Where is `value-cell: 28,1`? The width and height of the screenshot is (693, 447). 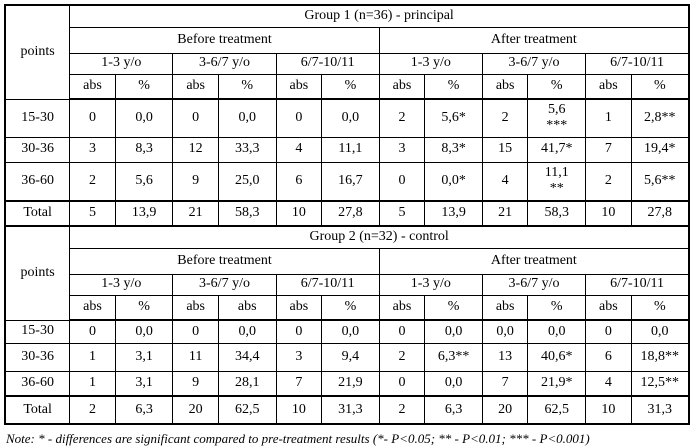
value-cell: 28,1 is located at coordinates (247, 383).